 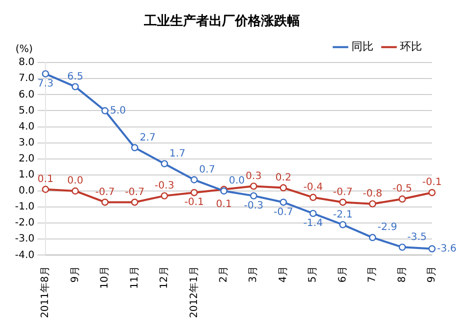 I want to click on data-label: -1.4, so click(x=313, y=224).